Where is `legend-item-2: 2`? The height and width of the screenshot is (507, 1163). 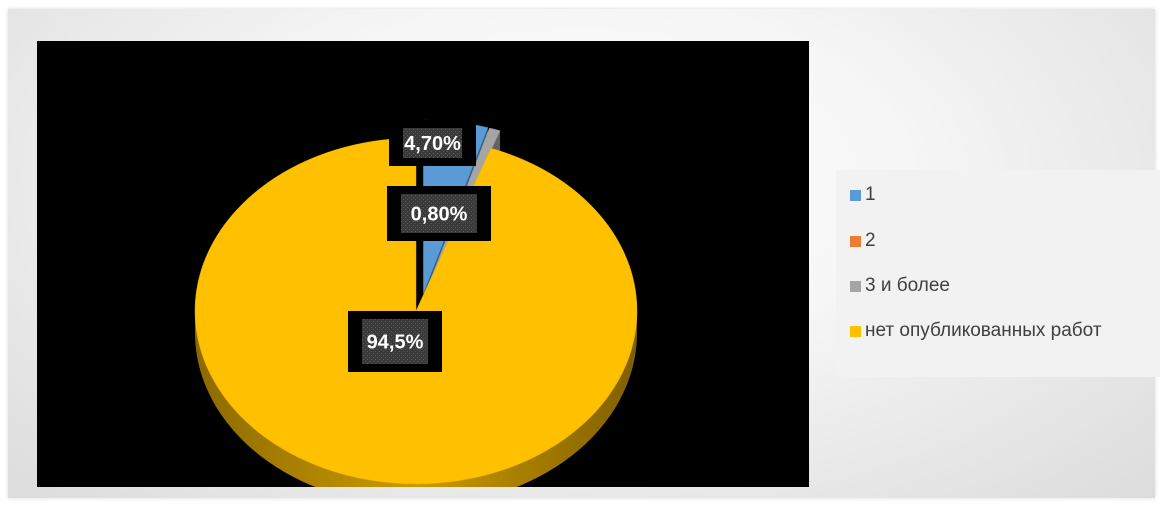
legend-item-2: 2 is located at coordinates (863, 241).